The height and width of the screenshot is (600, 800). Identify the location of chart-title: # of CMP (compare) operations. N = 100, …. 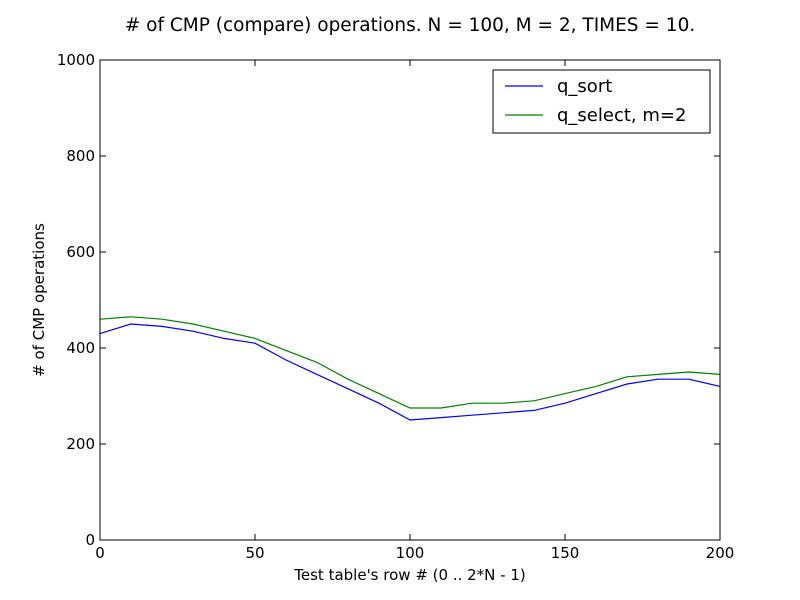
(410, 25).